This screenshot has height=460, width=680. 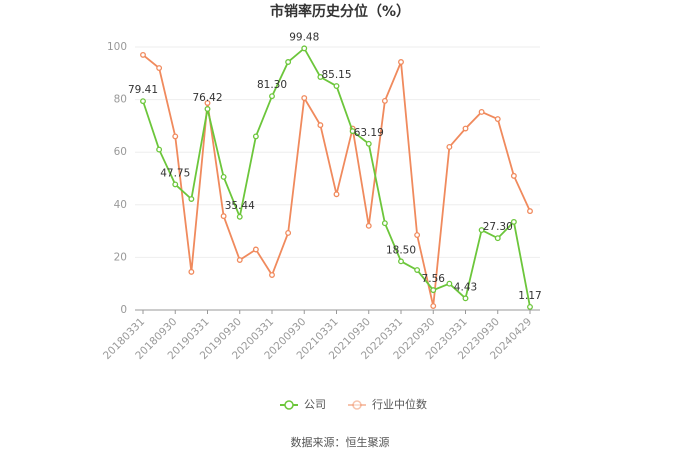 I want to click on y-tick-label: 40, so click(x=120, y=205).